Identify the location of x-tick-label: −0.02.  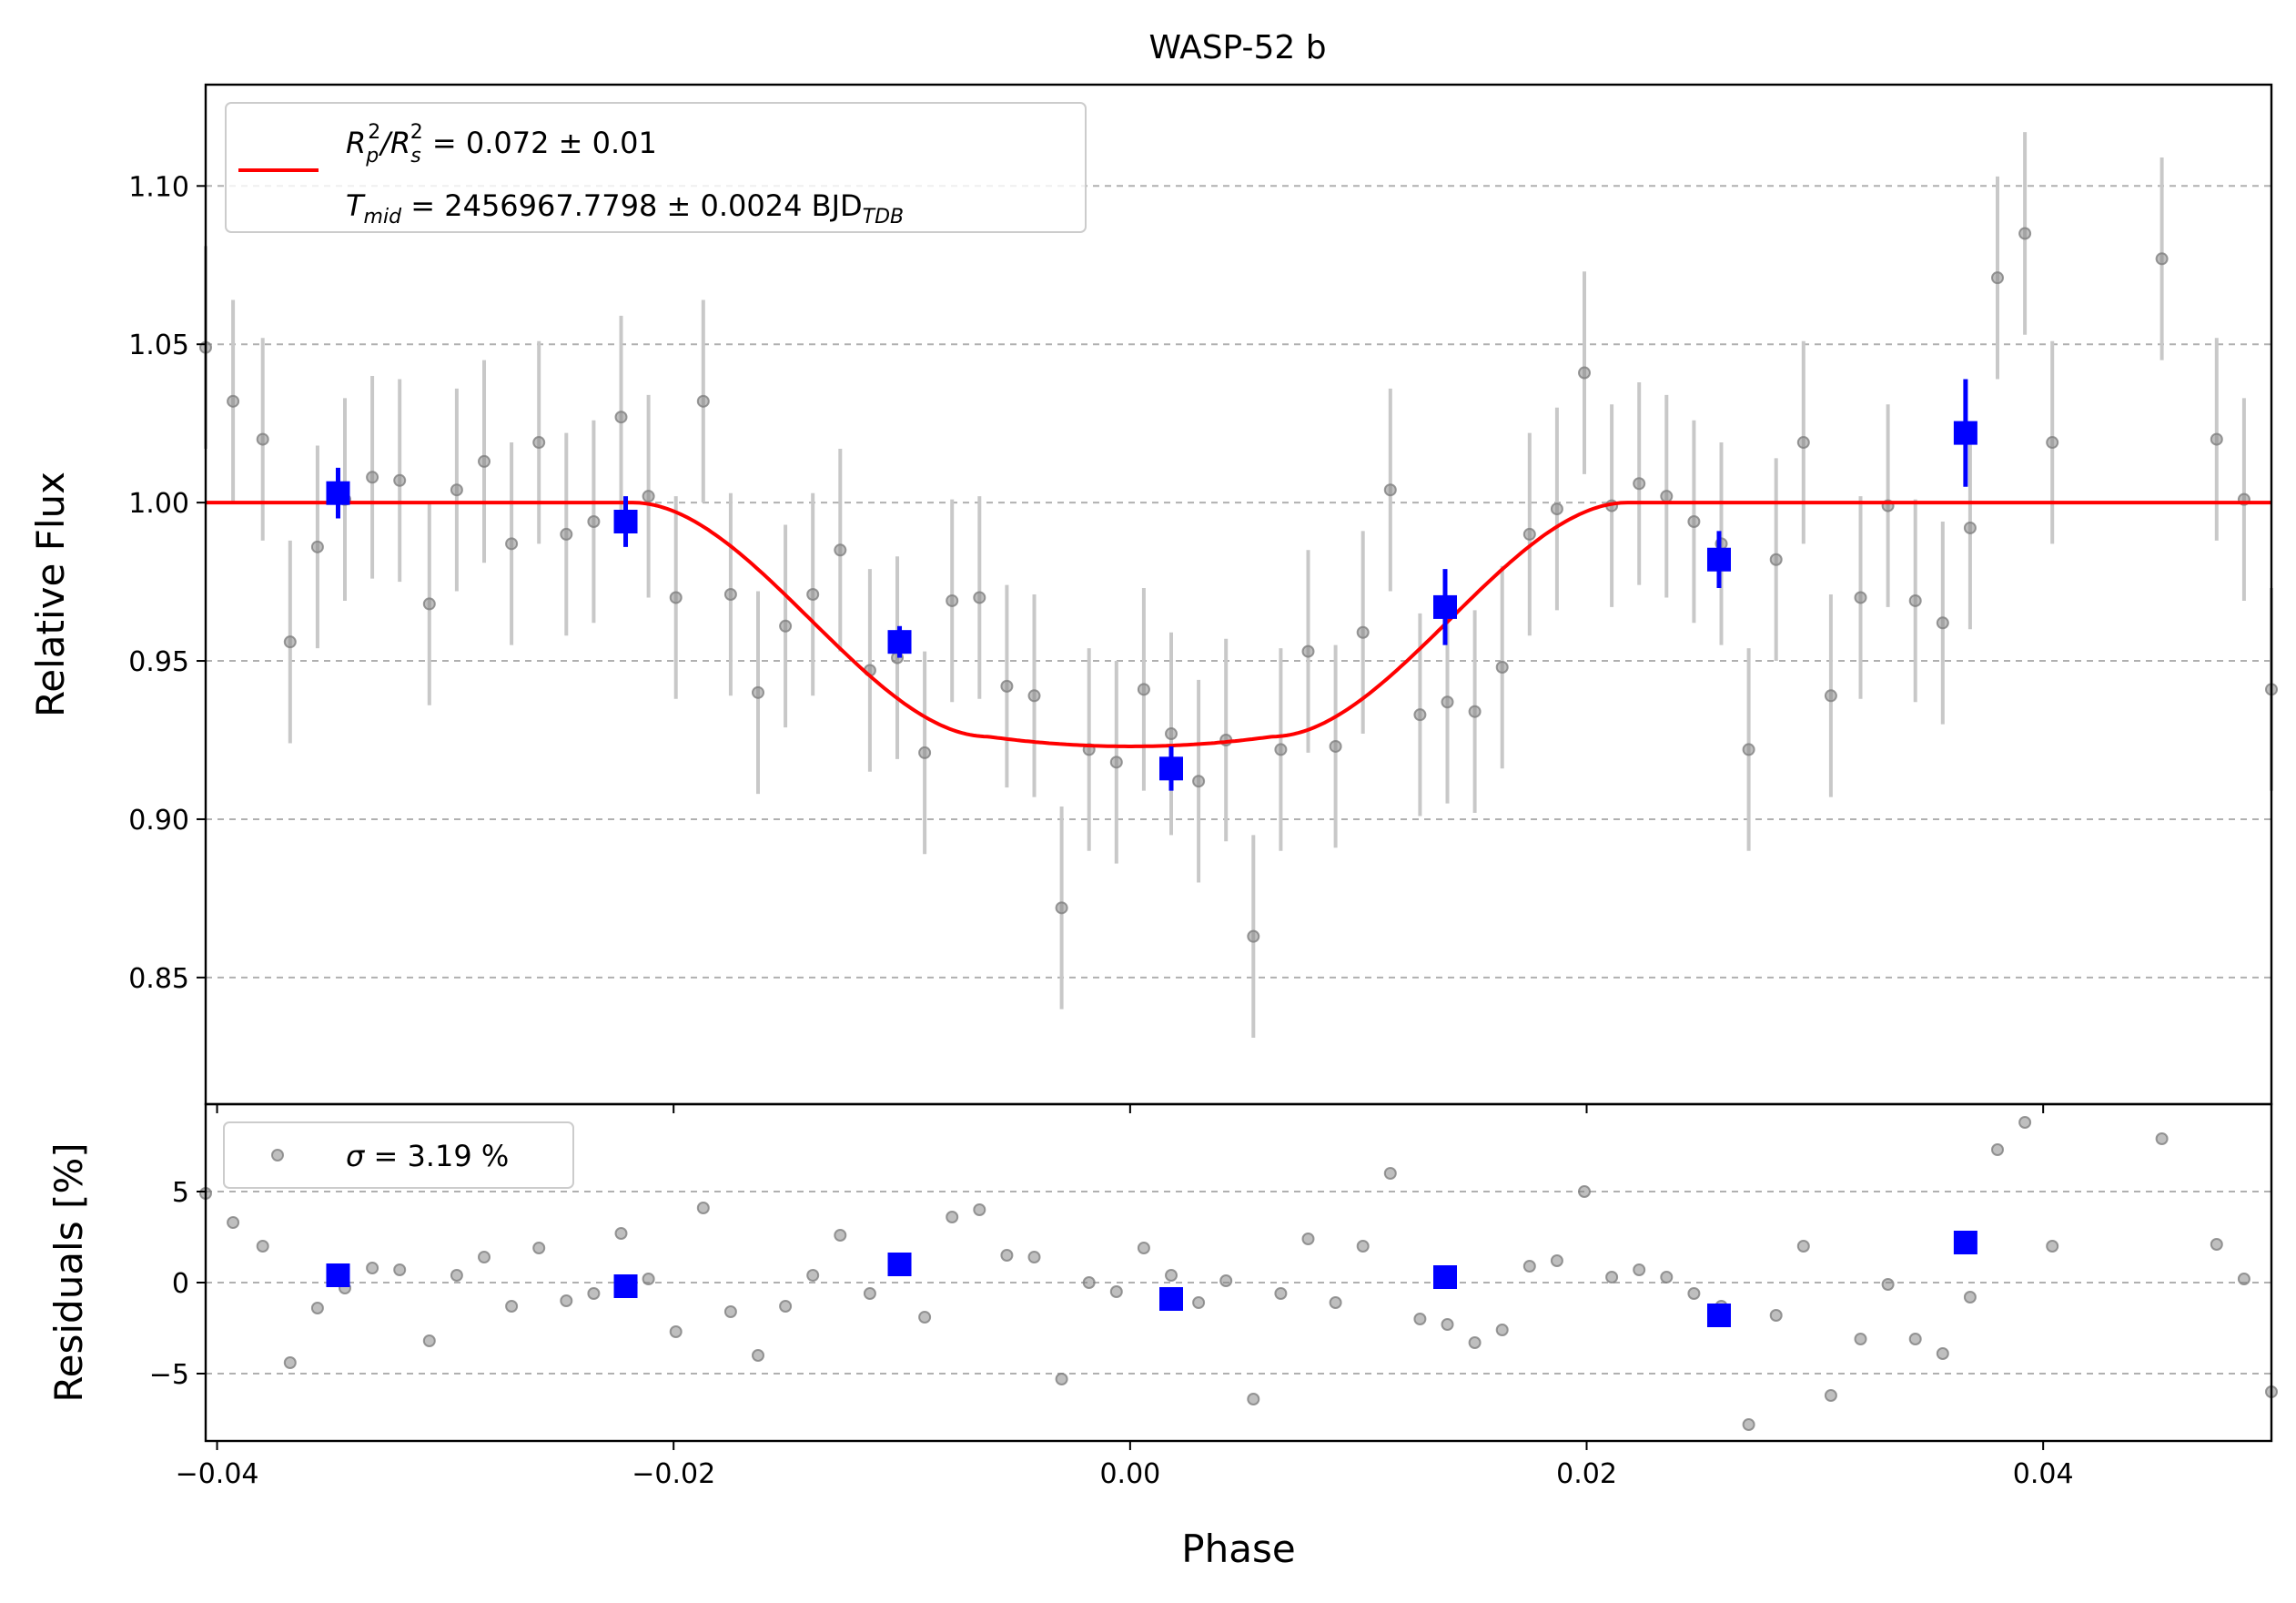
(674, 1474).